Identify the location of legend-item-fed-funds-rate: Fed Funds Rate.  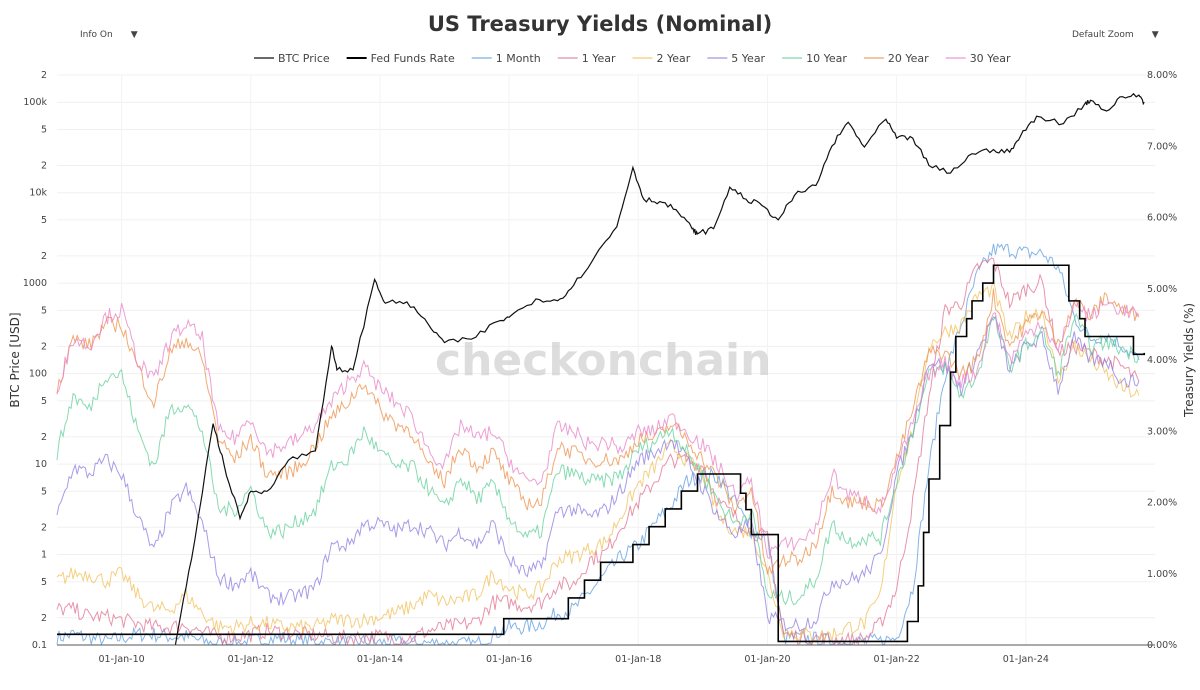
(400, 58).